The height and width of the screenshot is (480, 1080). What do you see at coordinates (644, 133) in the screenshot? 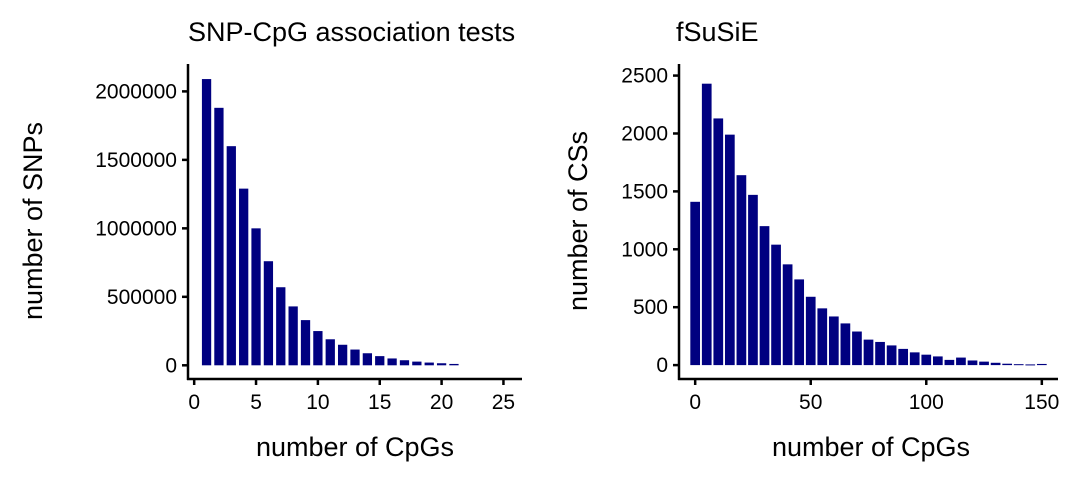
I see `y-tick-label: 2000` at bounding box center [644, 133].